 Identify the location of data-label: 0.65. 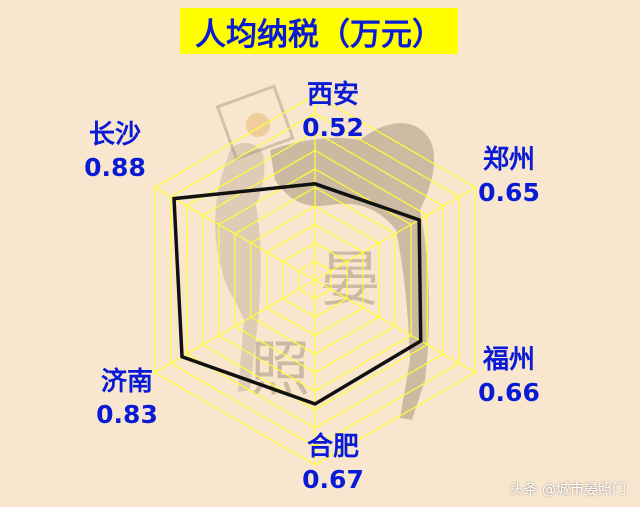
(509, 192).